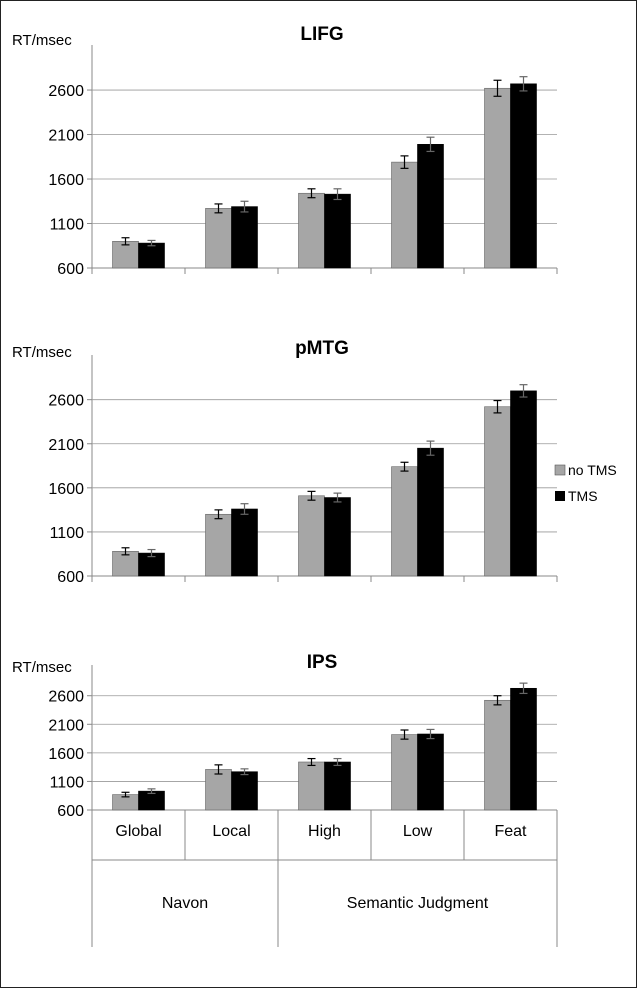 The image size is (639, 990). Describe the element at coordinates (585, 483) in the screenshot. I see `legend: no TMS TMS` at that location.